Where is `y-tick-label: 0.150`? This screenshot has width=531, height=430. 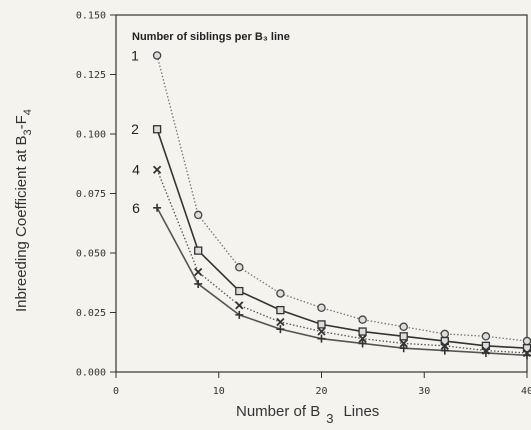
y-tick-label: 0.150 is located at coordinates (91, 16).